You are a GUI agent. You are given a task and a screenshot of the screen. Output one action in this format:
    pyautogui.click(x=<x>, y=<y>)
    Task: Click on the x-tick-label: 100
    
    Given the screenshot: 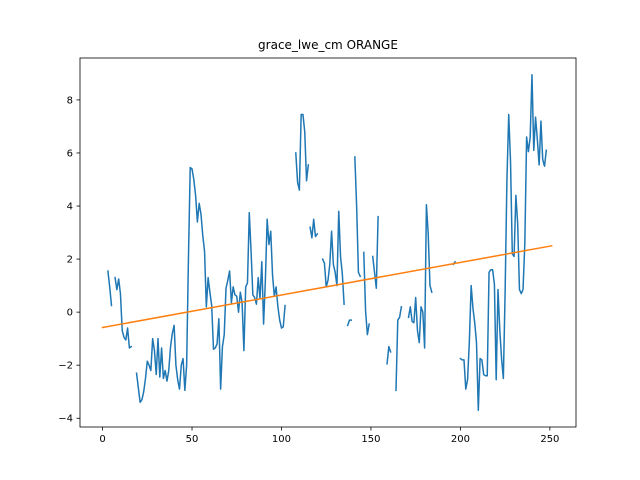 What is the action you would take?
    pyautogui.click(x=281, y=439)
    